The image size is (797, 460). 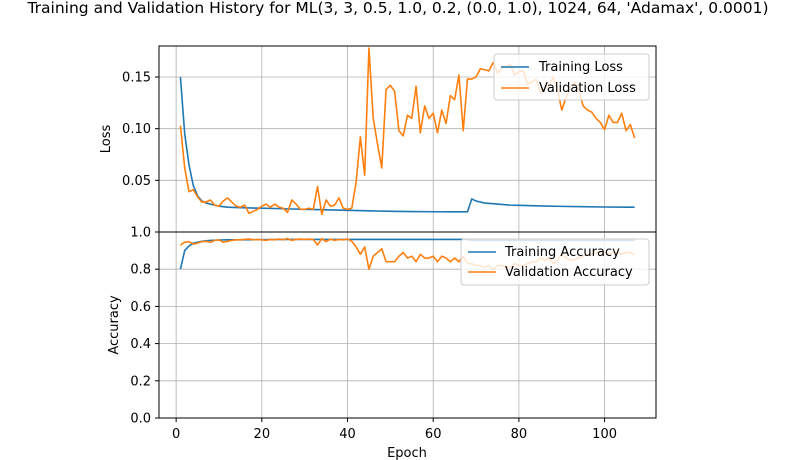 What do you see at coordinates (580, 67) in the screenshot?
I see `legend-label-training-loss: Training Loss` at bounding box center [580, 67].